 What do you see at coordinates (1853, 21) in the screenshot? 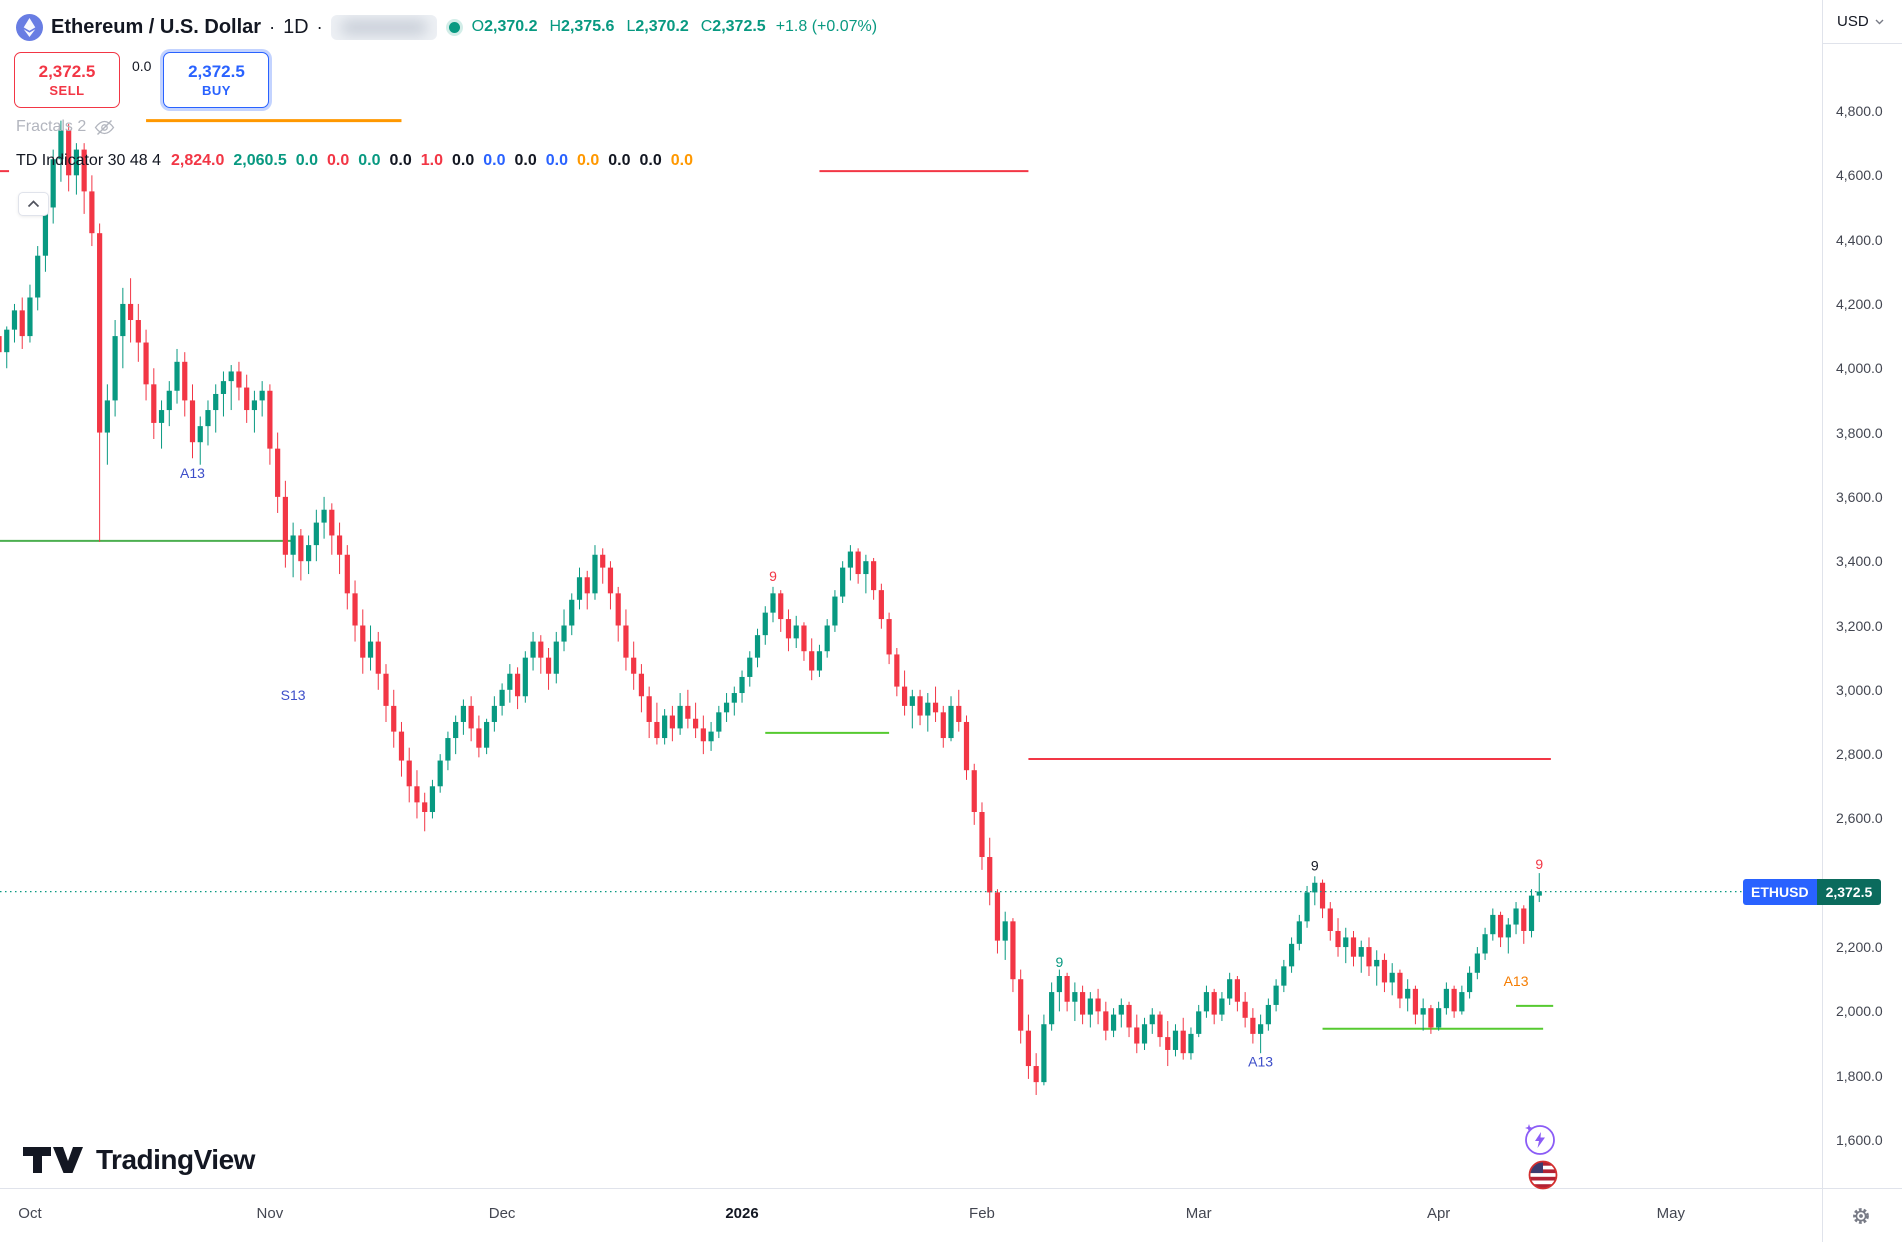
I see `currency-label: USD` at bounding box center [1853, 21].